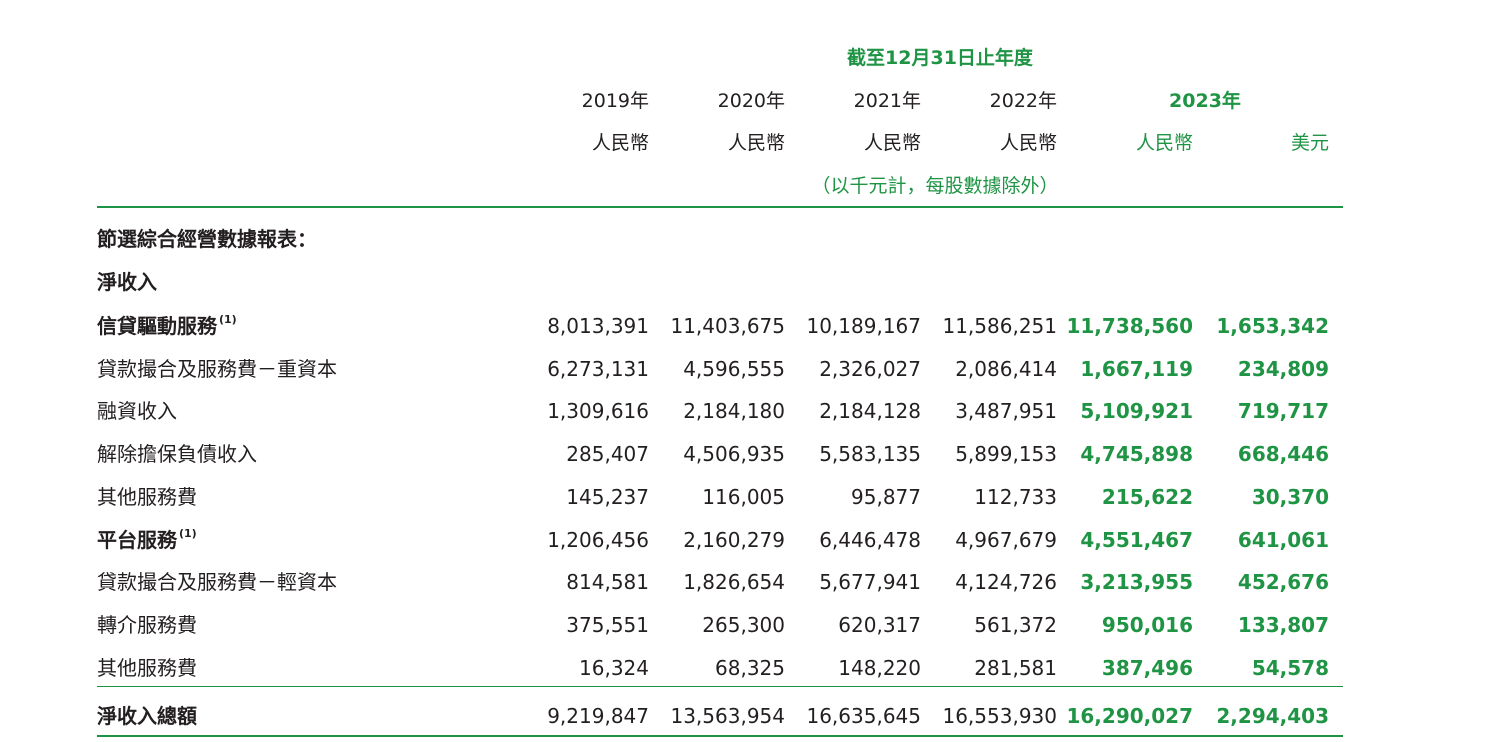 The width and height of the screenshot is (1512, 742). What do you see at coordinates (1283, 540) in the screenshot?
I see `value-2023-usd: 641,061` at bounding box center [1283, 540].